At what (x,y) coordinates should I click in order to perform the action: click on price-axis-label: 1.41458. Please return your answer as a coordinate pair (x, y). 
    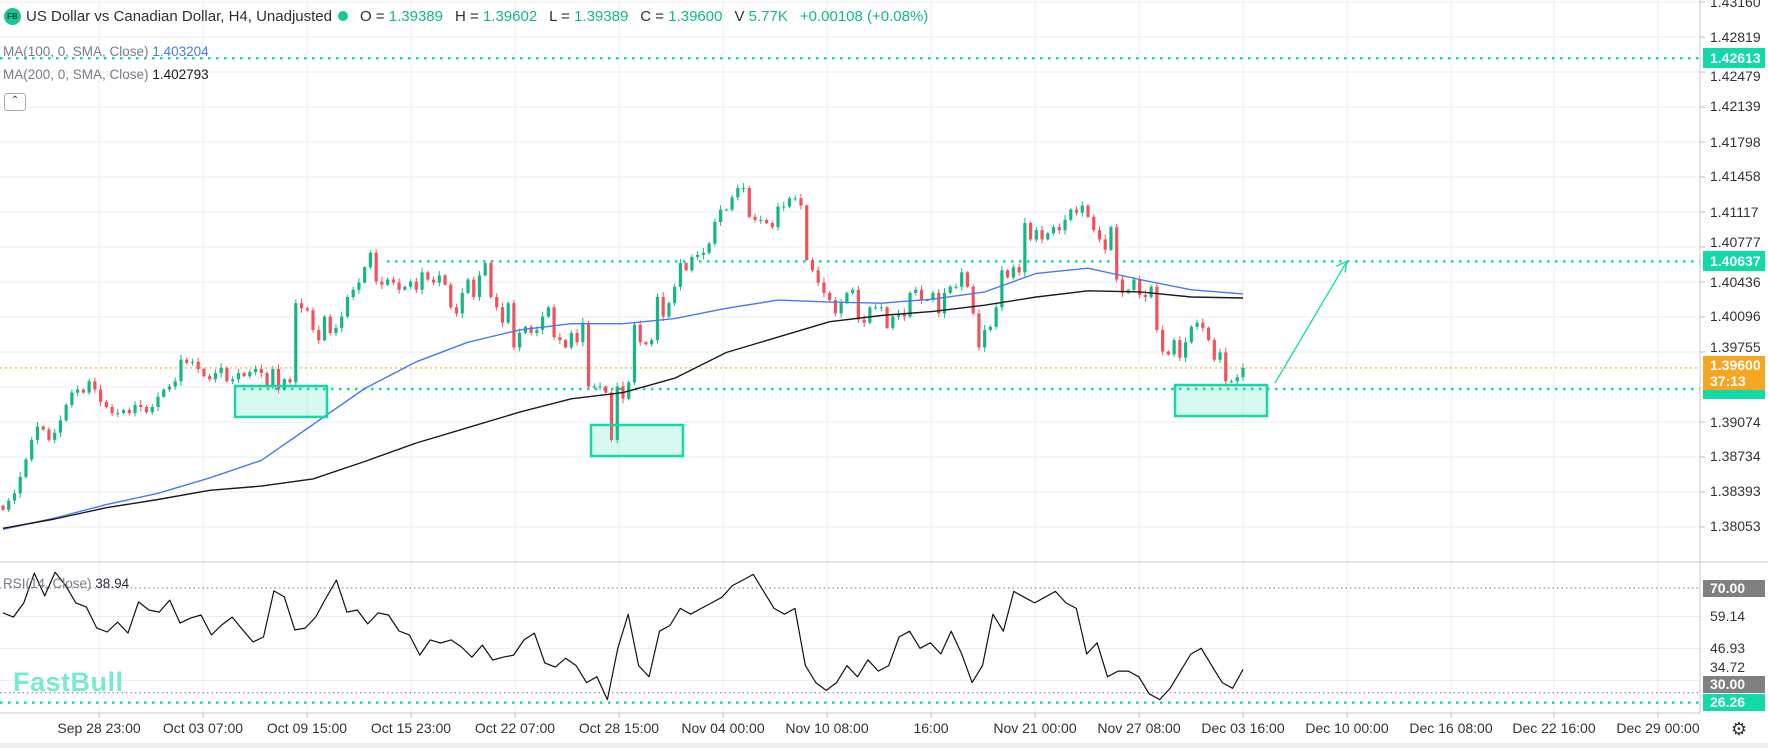
    Looking at the image, I should click on (1735, 176).